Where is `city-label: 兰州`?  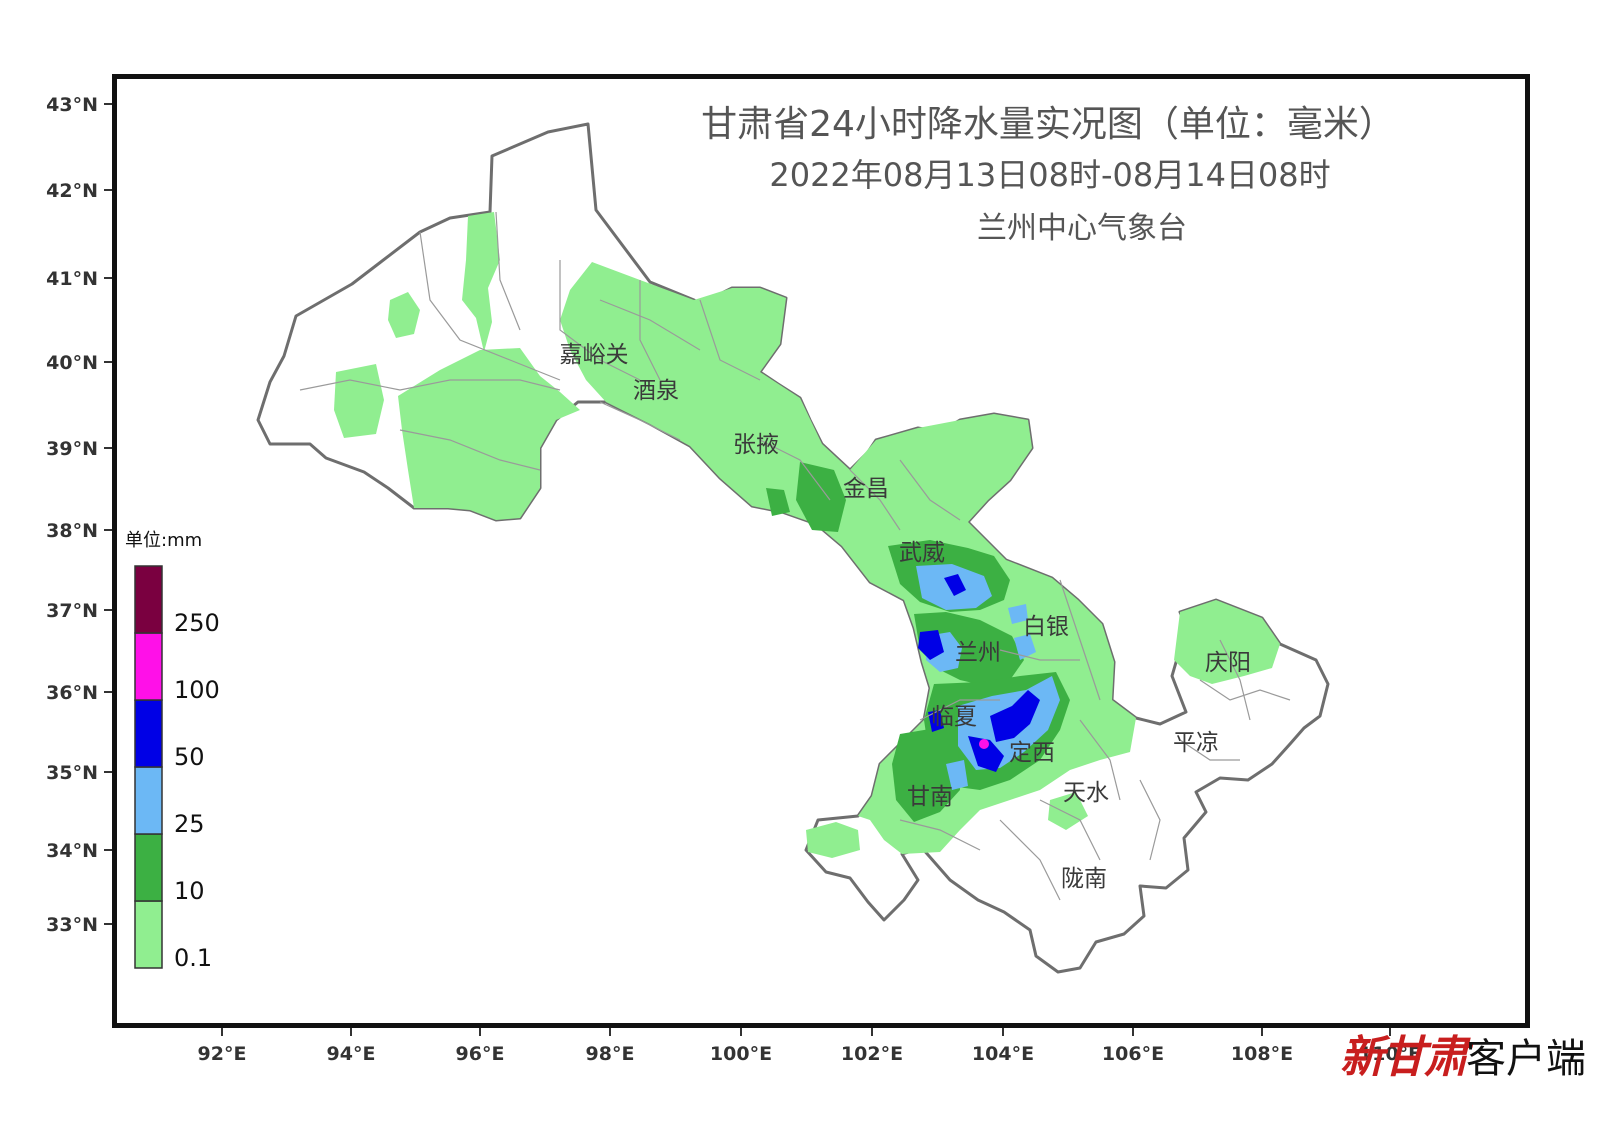
city-label: 兰州 is located at coordinates (978, 653).